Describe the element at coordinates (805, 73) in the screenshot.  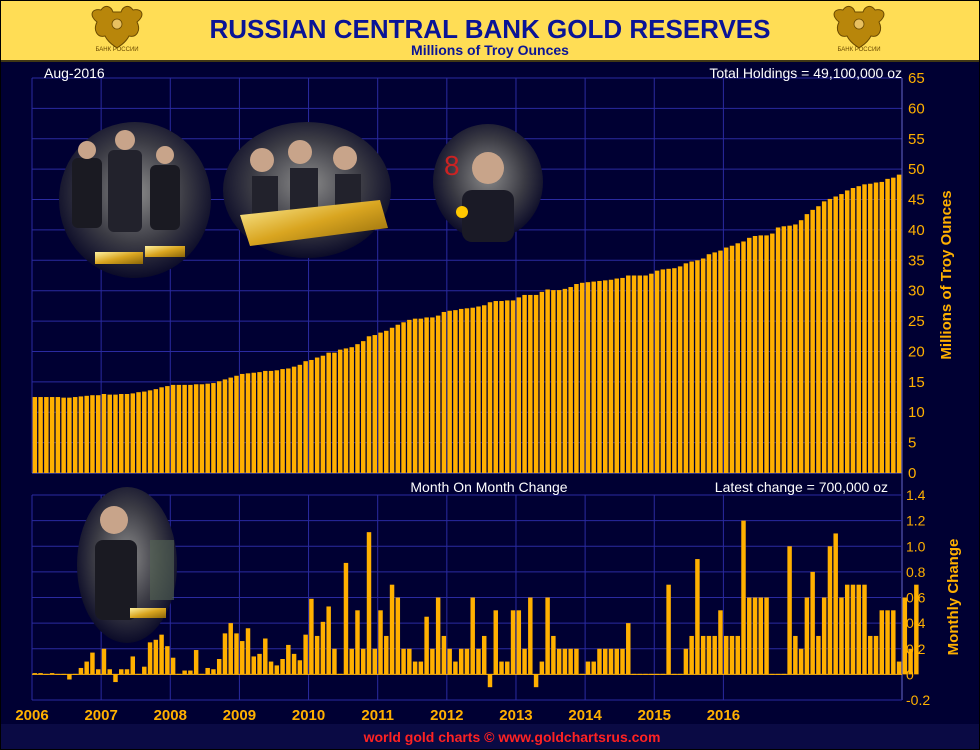
I see `total-holdings-annotation: Total Holdings = 49,100,000 oz` at that location.